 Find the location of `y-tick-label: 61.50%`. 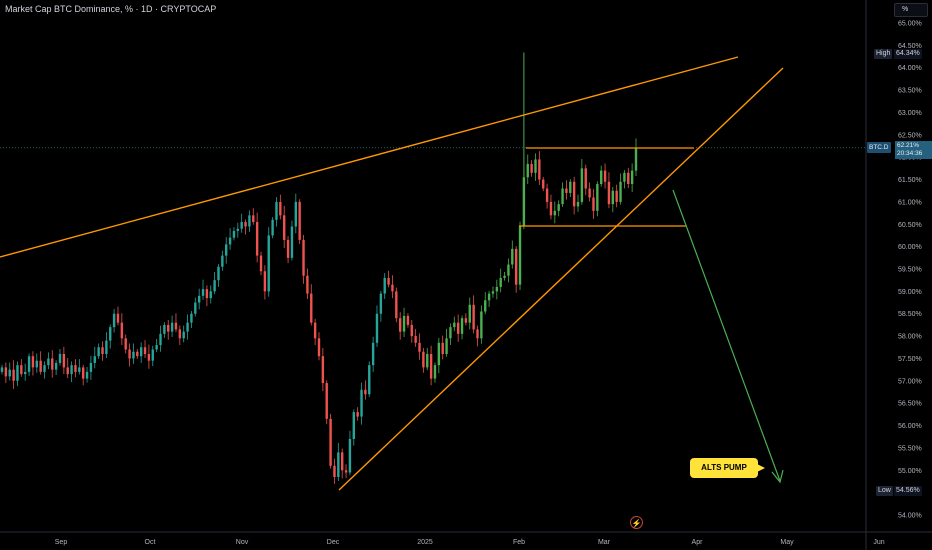

y-tick-label: 61.50% is located at coordinates (910, 180).